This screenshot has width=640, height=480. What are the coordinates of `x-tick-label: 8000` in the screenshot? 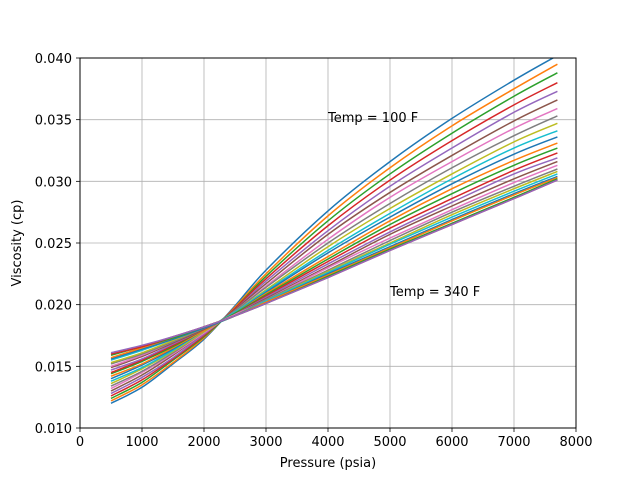 It's located at (575, 442).